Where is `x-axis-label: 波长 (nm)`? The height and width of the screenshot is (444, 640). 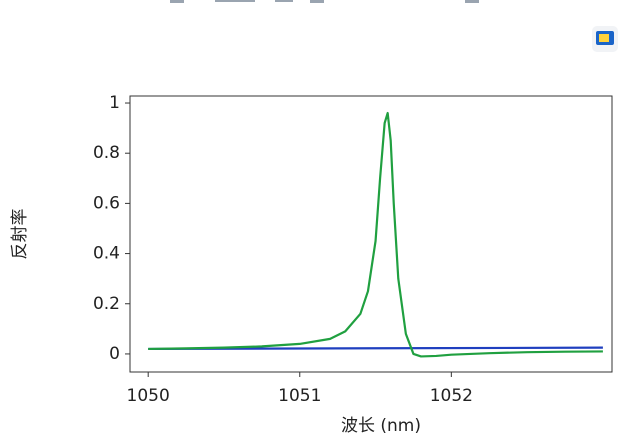 x-axis-label: 波长 (nm) is located at coordinates (381, 426).